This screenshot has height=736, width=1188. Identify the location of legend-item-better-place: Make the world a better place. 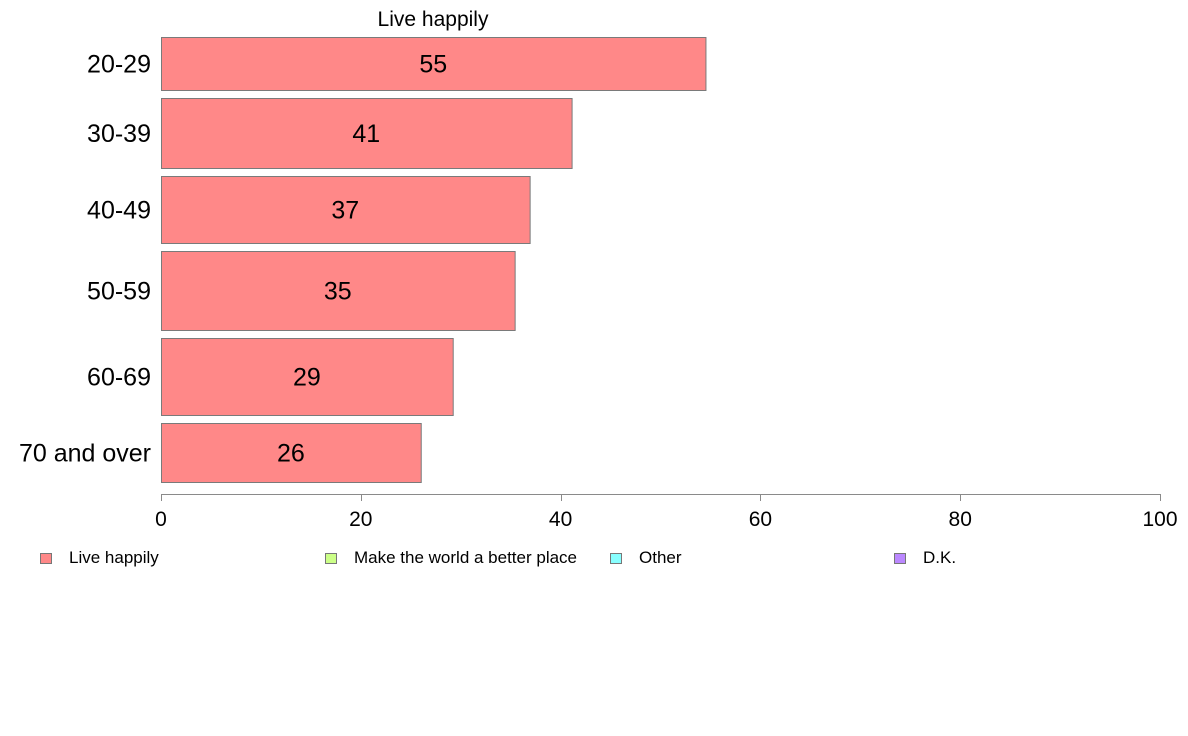
(451, 558).